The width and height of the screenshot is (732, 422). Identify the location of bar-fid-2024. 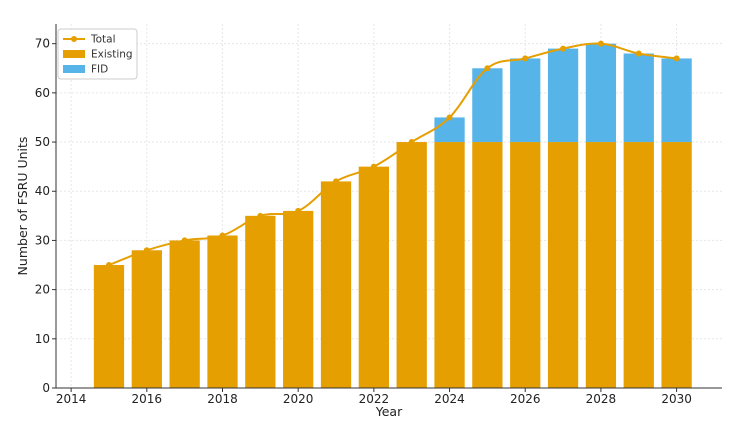
(449, 130).